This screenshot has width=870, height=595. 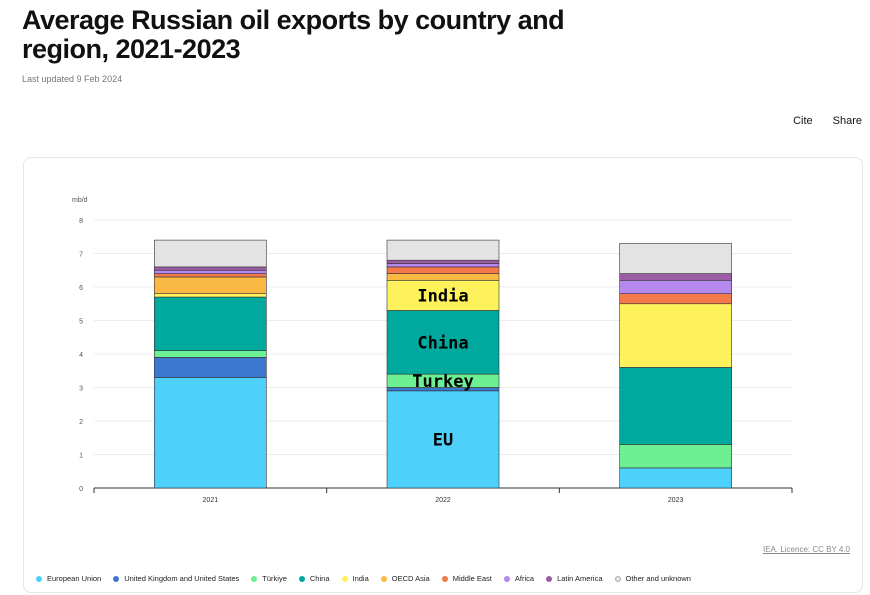 I want to click on legend-item: OECD Asia, so click(x=405, y=578).